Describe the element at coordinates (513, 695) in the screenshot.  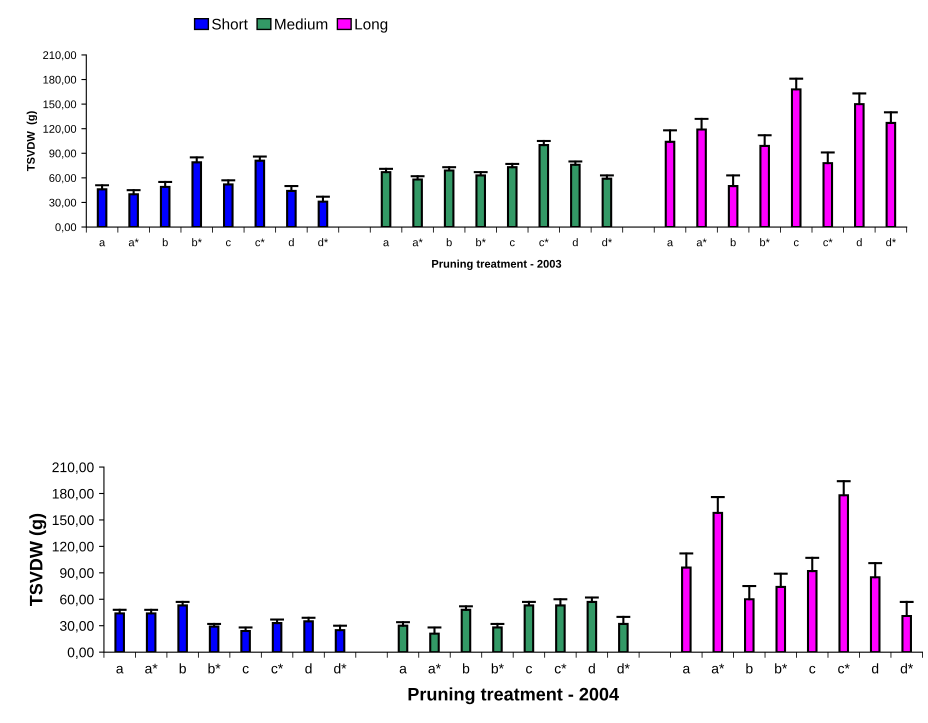
I see `x-axis-title: Pruning treatment - 2004` at that location.